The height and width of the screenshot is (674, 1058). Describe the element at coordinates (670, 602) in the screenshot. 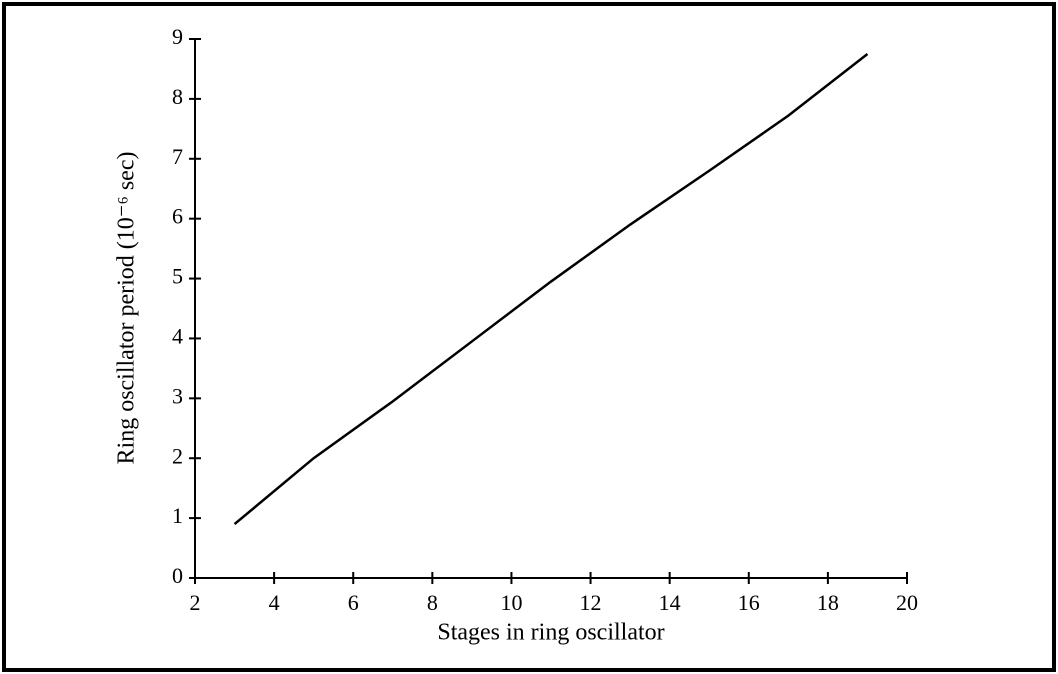

I see `x-tick-label: 14` at that location.